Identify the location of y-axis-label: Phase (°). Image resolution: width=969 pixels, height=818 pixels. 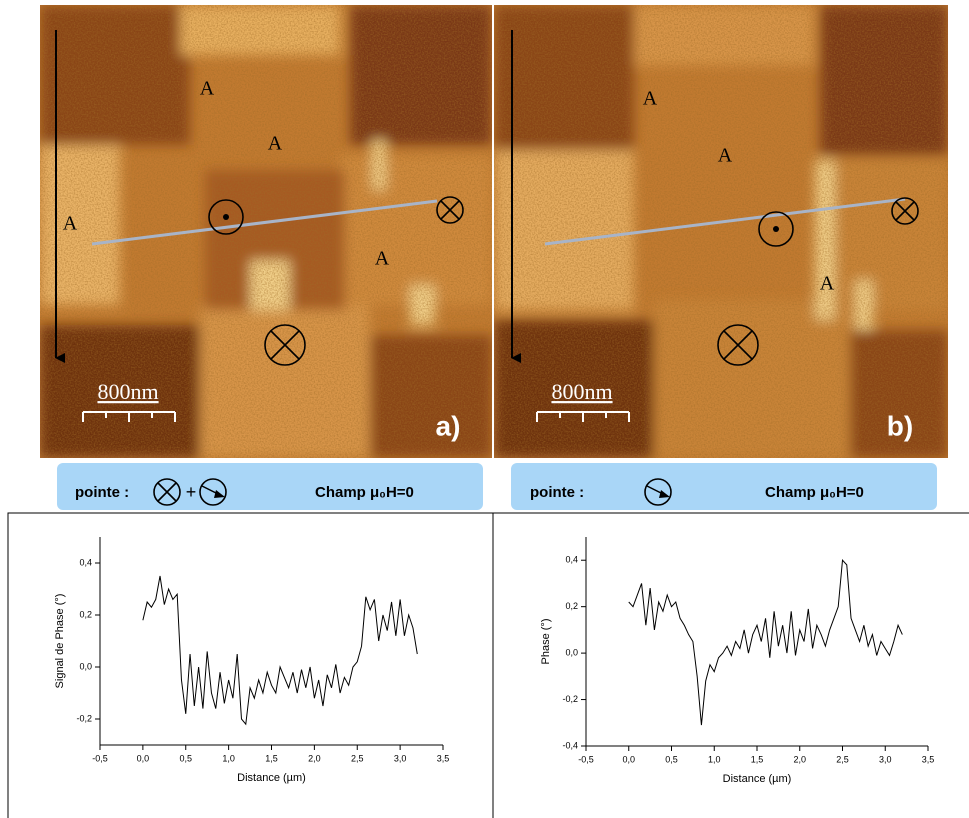
(546, 642).